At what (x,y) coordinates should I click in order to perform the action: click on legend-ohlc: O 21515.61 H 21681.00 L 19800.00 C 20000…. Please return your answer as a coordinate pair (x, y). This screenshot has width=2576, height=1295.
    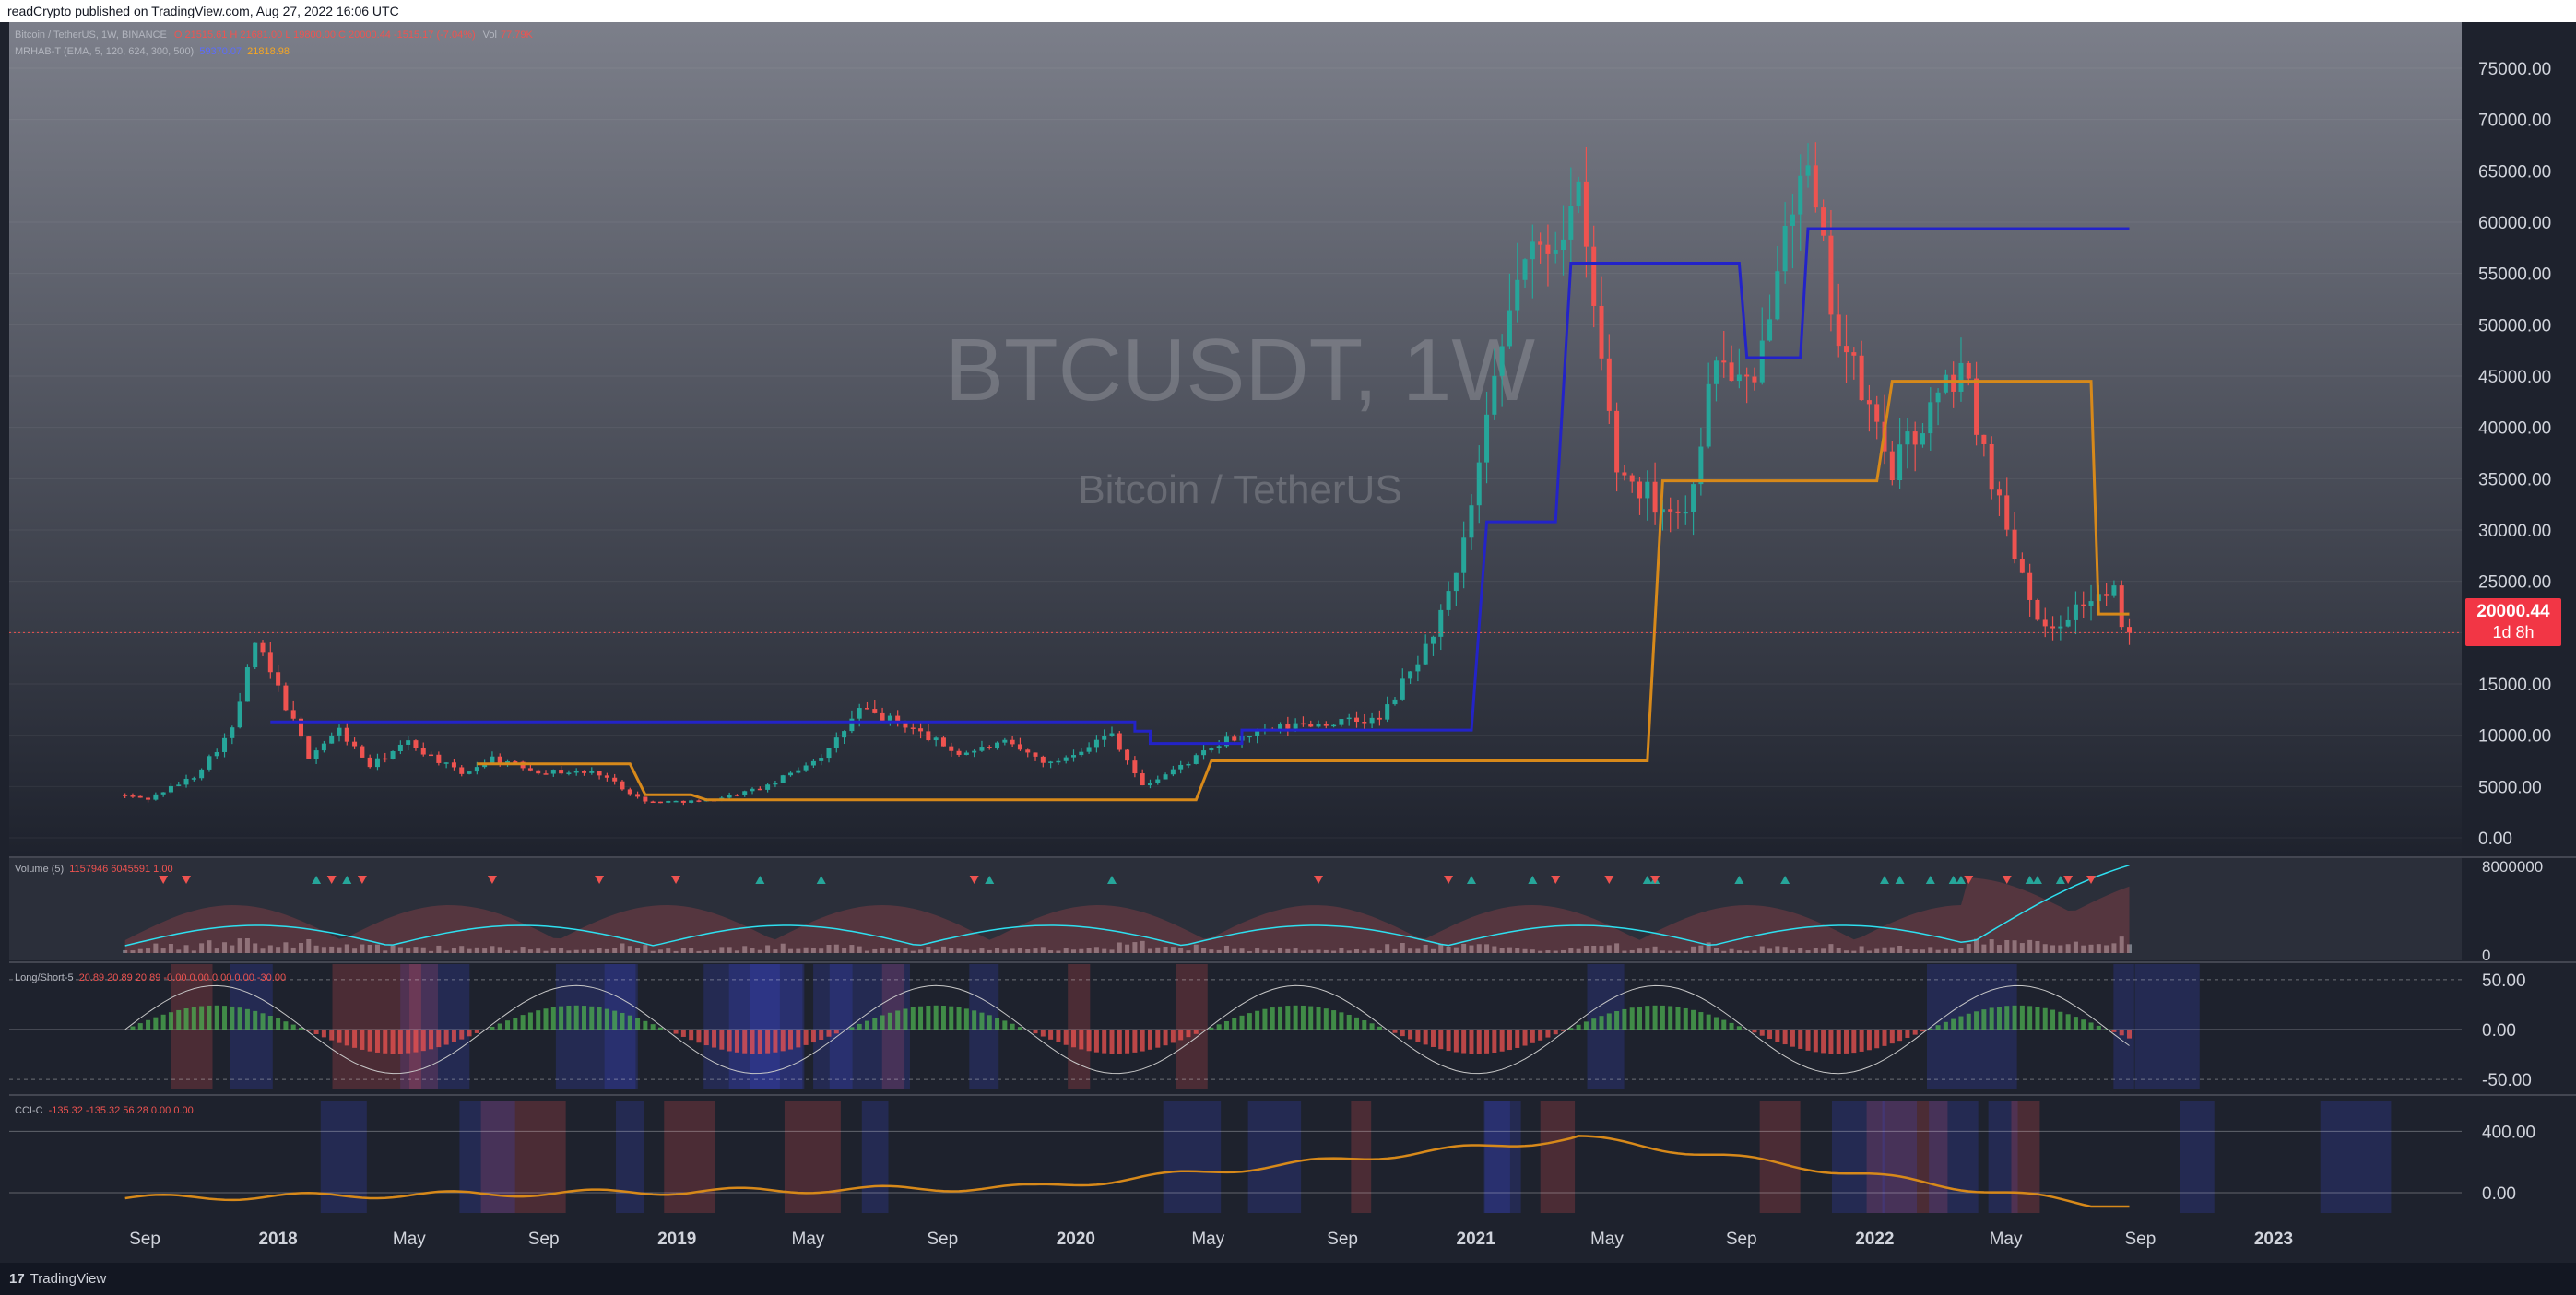
    Looking at the image, I should click on (325, 35).